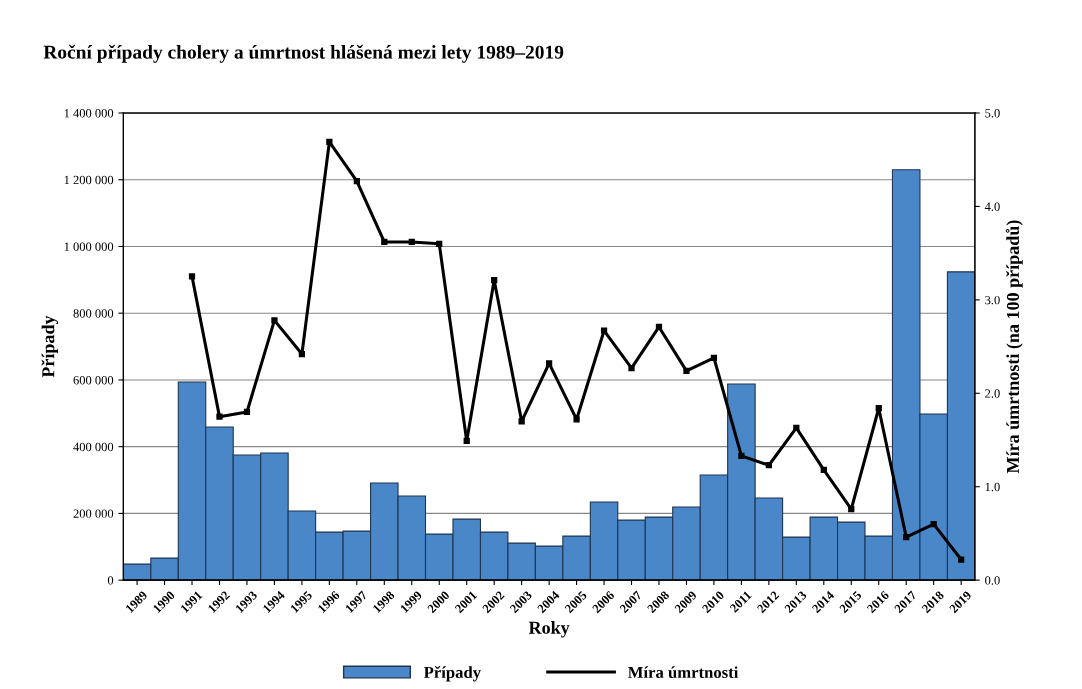 This screenshot has height=689, width=1082. I want to click on y-tick-label: 0, so click(110, 580).